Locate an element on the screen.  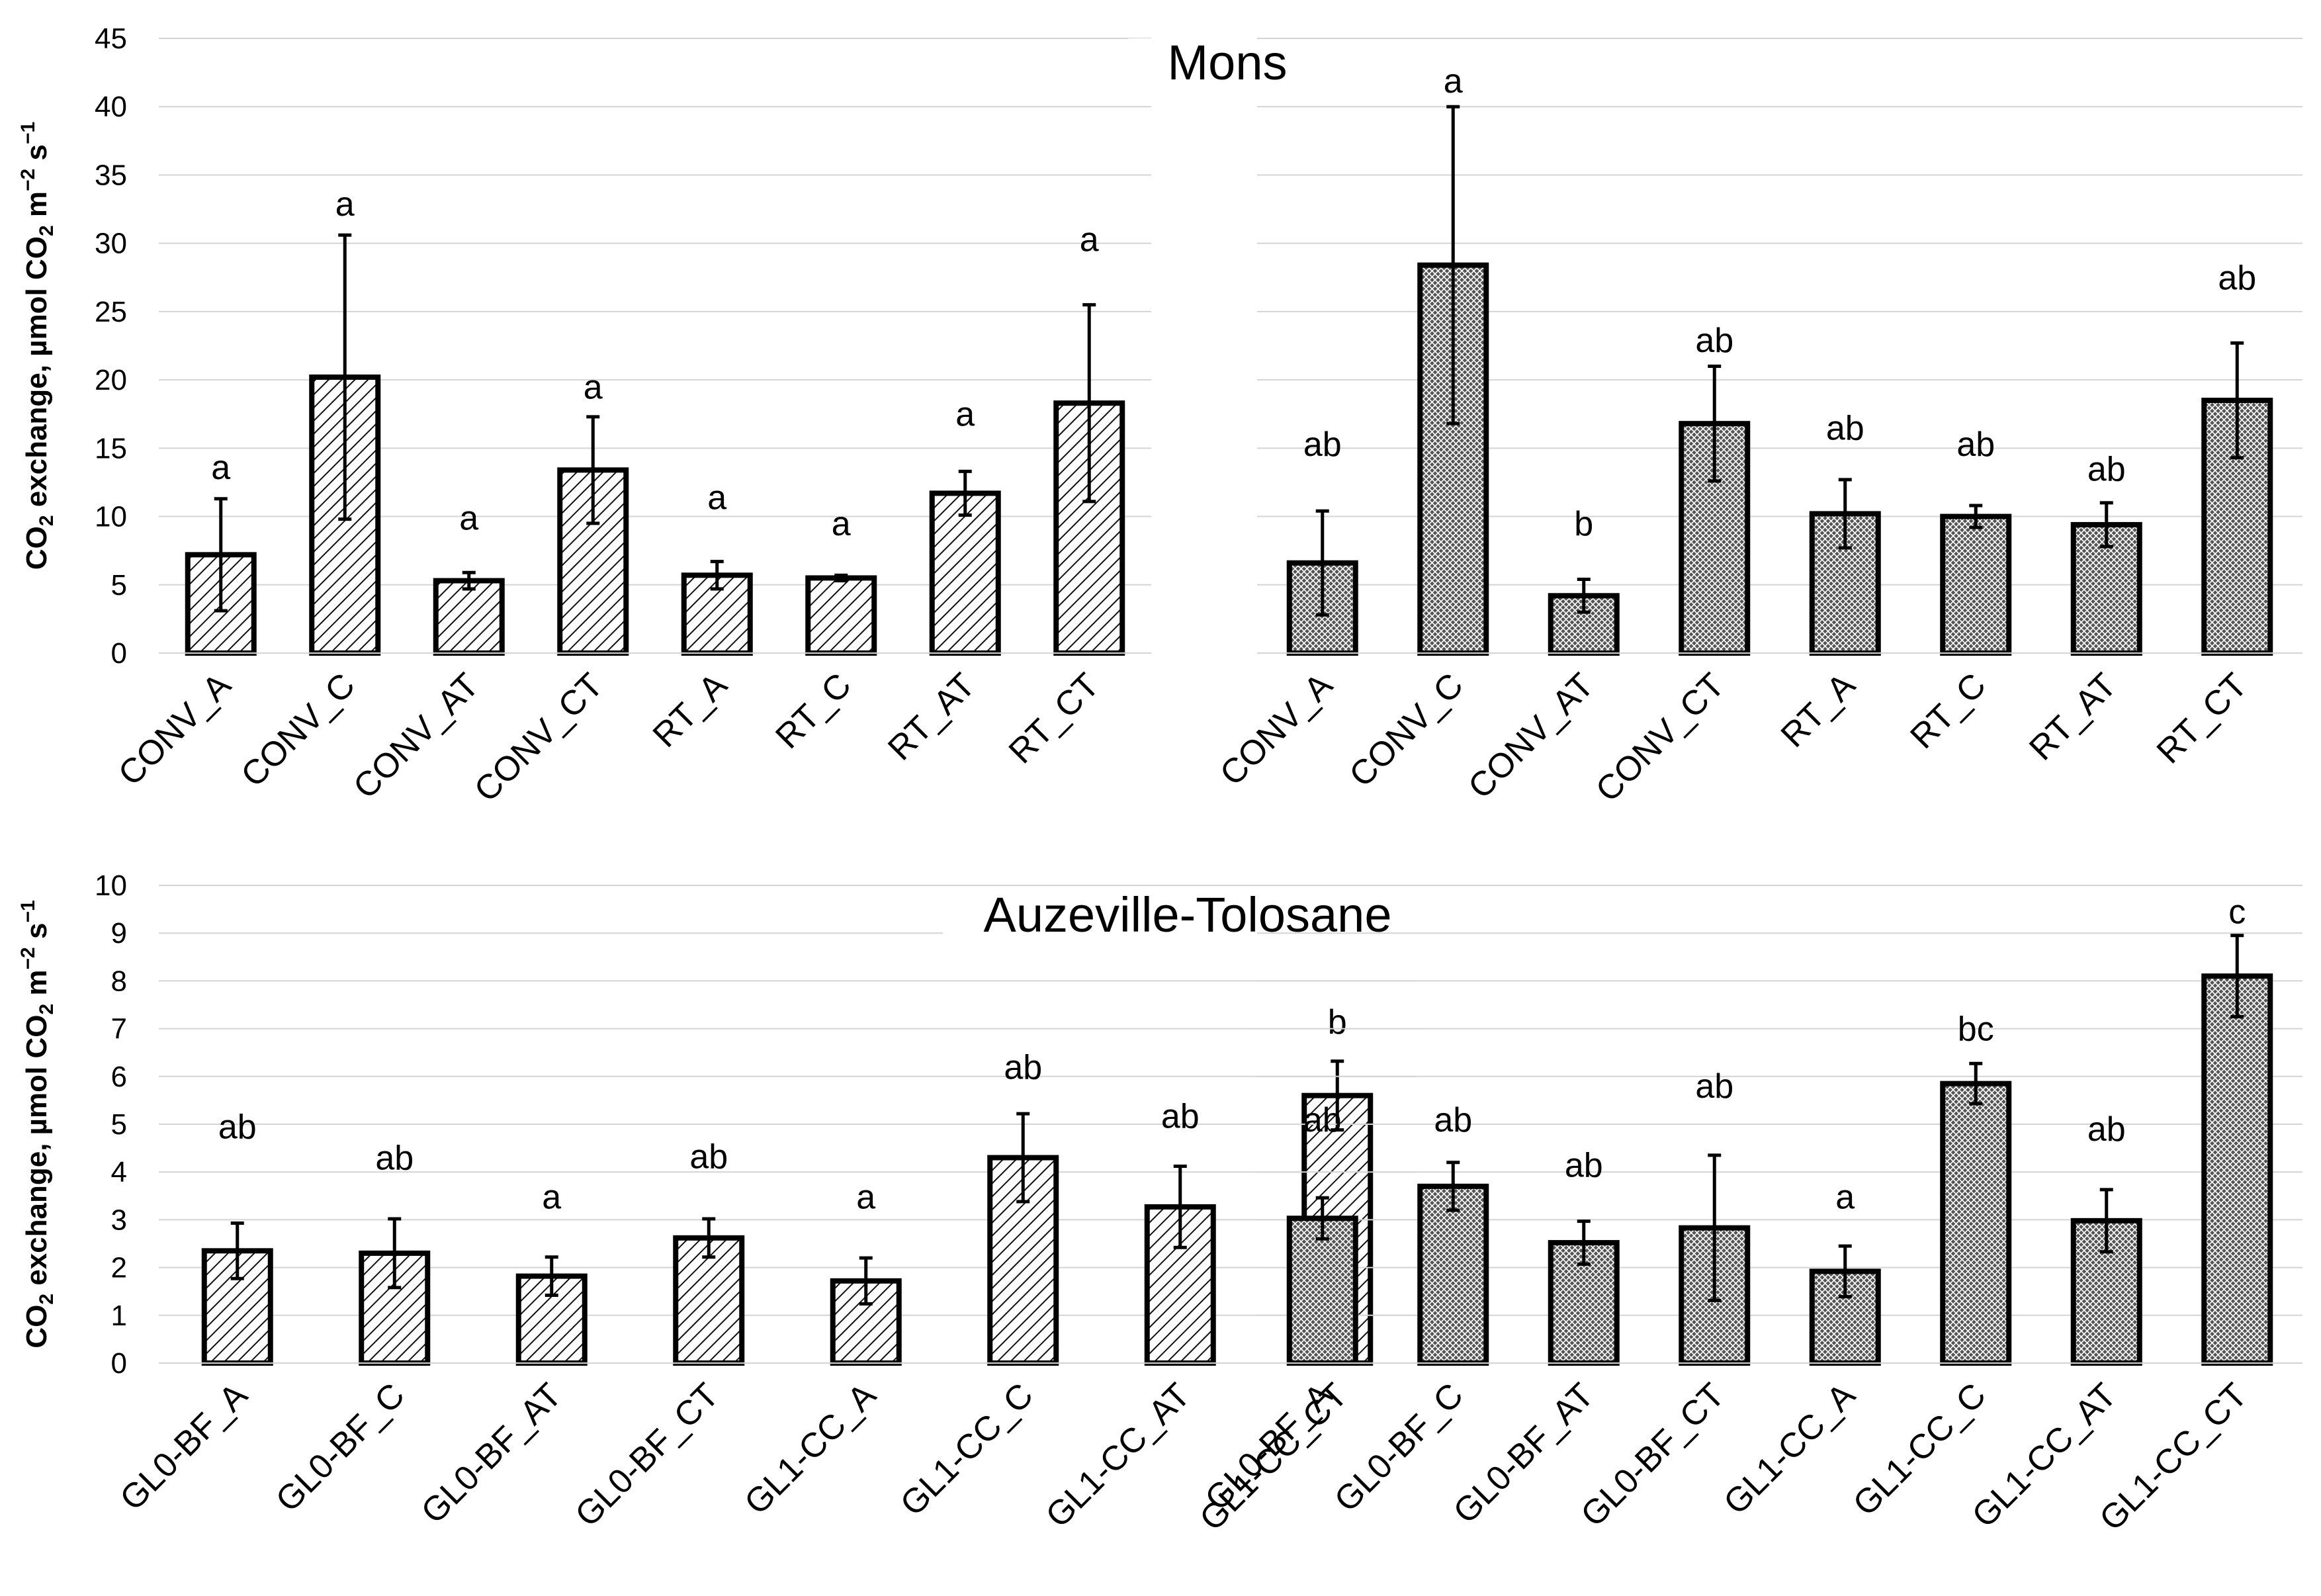
y-tick-label: 4 is located at coordinates (119, 1172).